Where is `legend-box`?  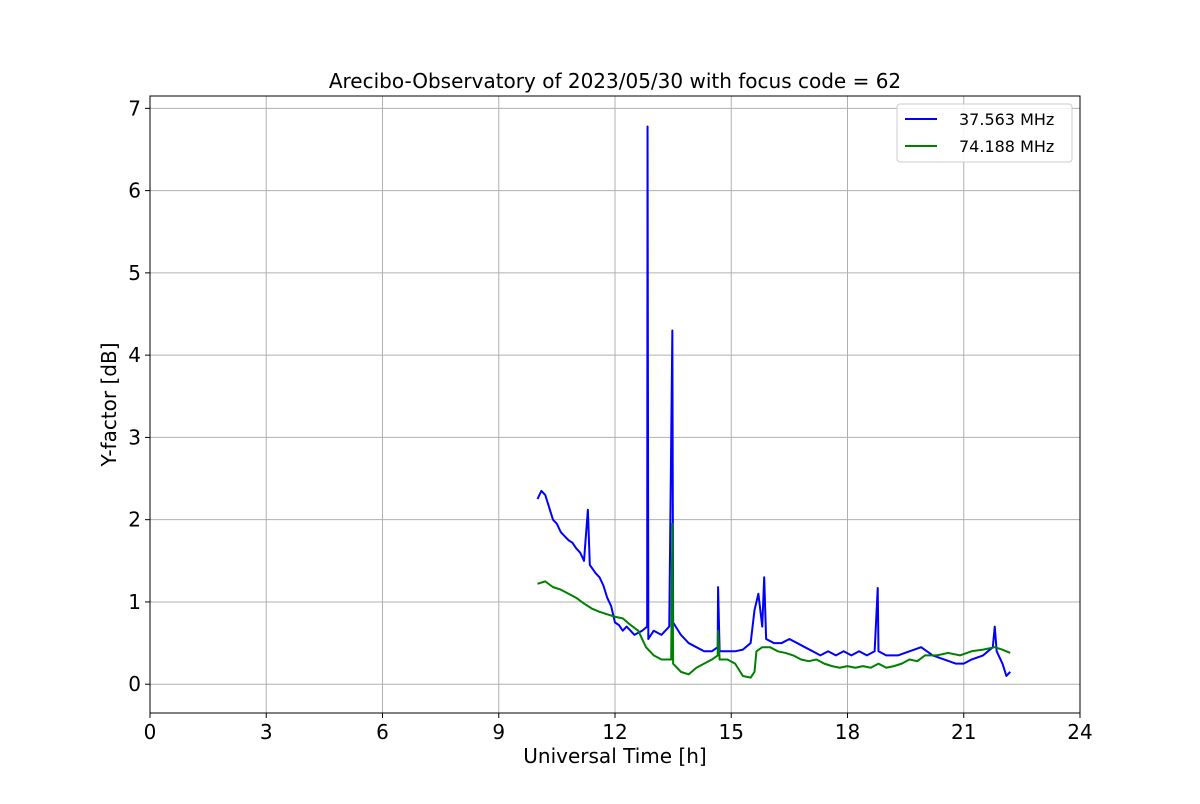
legend-box is located at coordinates (984, 133).